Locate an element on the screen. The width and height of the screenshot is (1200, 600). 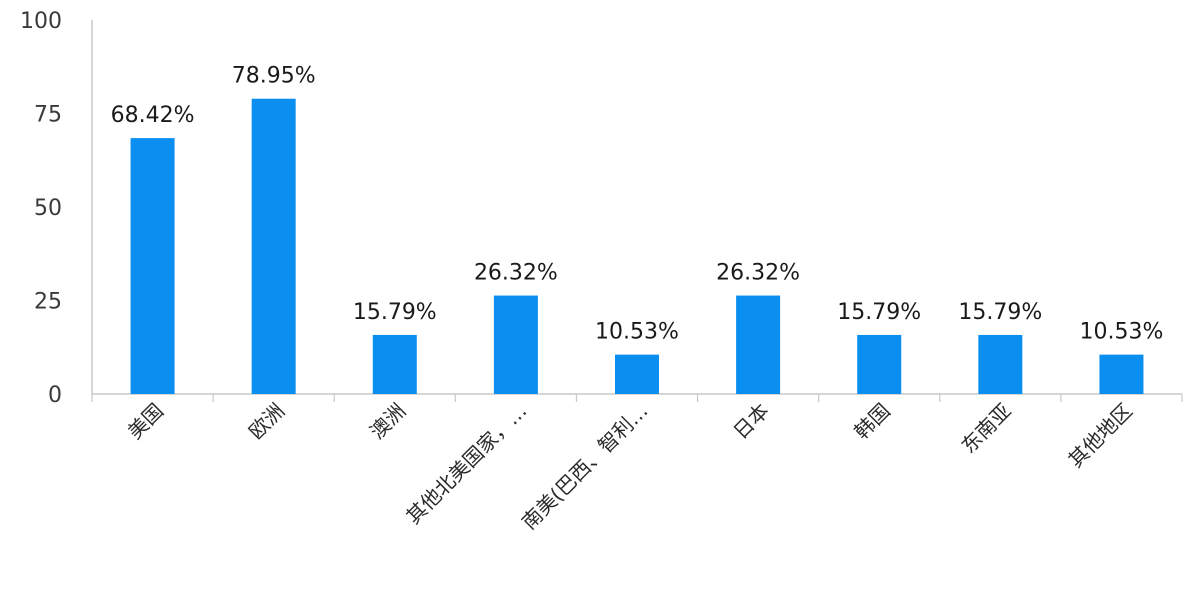
category-label: 欧洲 is located at coordinates (266, 421).